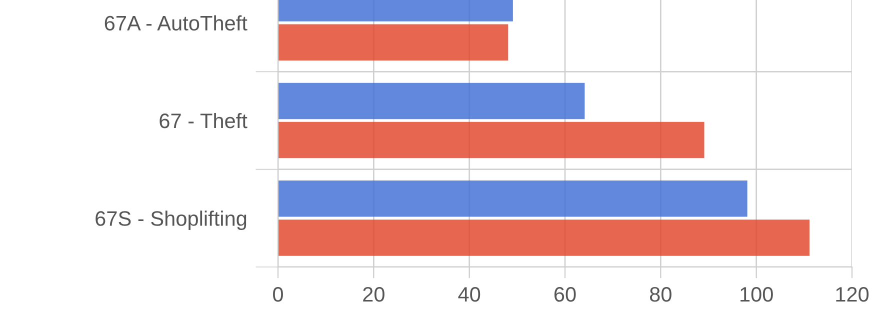  What do you see at coordinates (204, 120) in the screenshot?
I see `y-tick-label: 67 - Theft` at bounding box center [204, 120].